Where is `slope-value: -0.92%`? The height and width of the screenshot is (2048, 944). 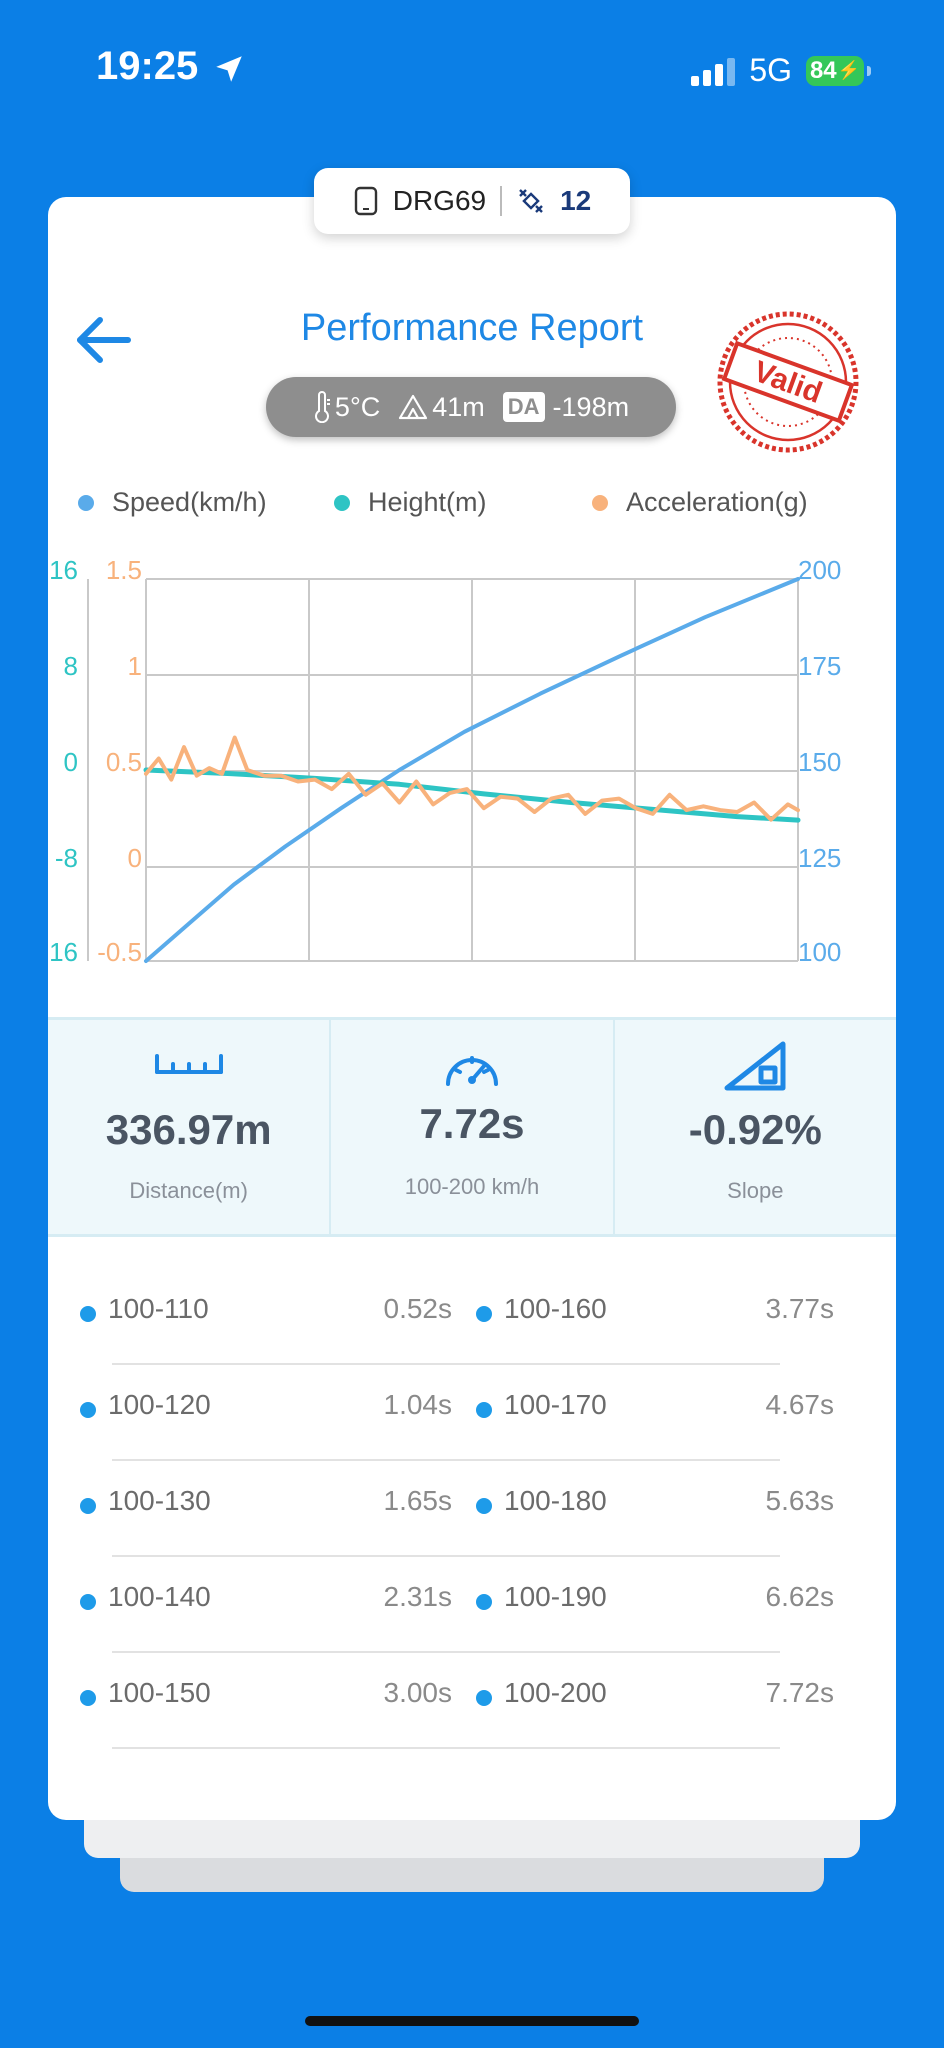
slope-value: -0.92% is located at coordinates (755, 1129).